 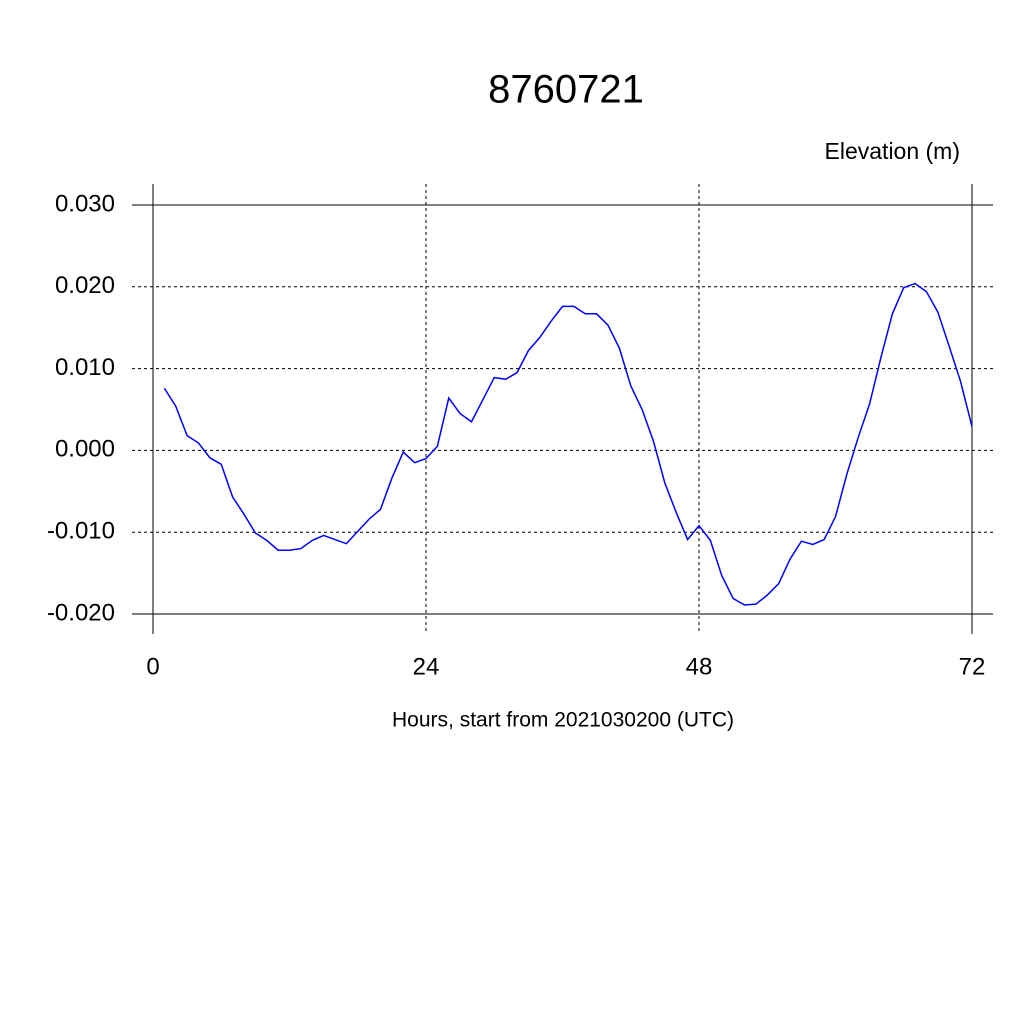 What do you see at coordinates (85, 285) in the screenshot?
I see `y-tick-label: 0.020` at bounding box center [85, 285].